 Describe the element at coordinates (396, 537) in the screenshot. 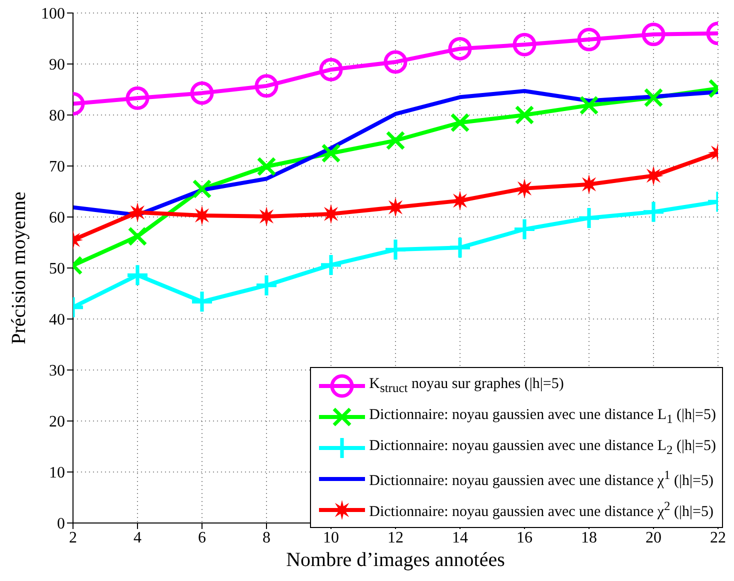

I see `x-tick-label: 12` at that location.